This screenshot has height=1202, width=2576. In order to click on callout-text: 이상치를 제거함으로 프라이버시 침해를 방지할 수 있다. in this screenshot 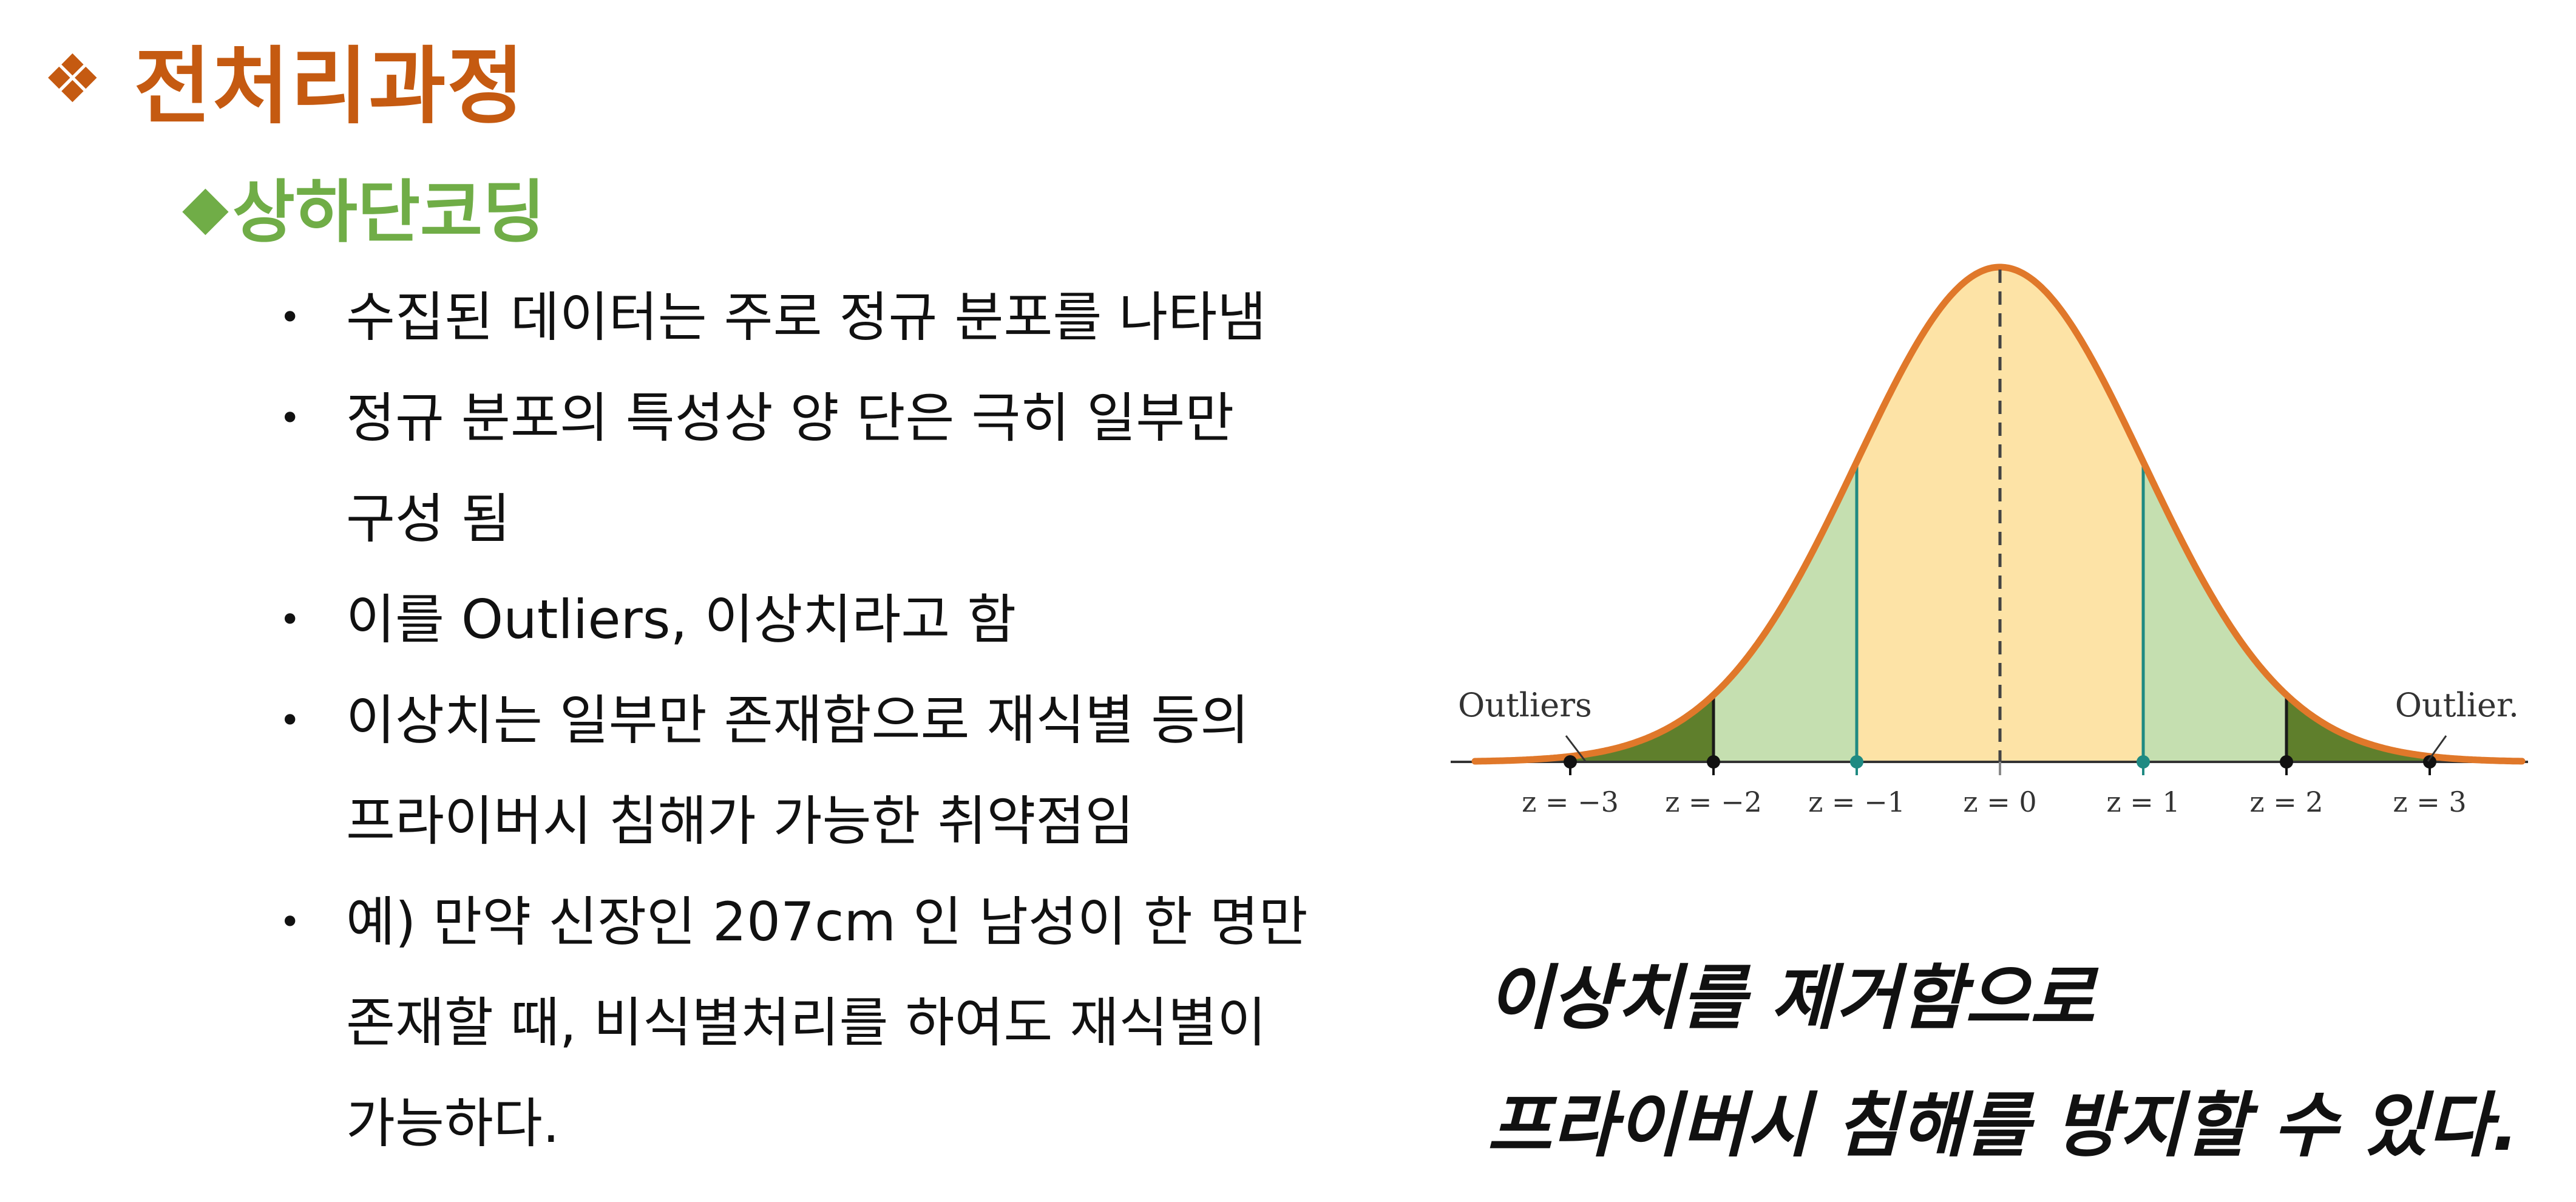, I will do `click(2003, 1063)`.